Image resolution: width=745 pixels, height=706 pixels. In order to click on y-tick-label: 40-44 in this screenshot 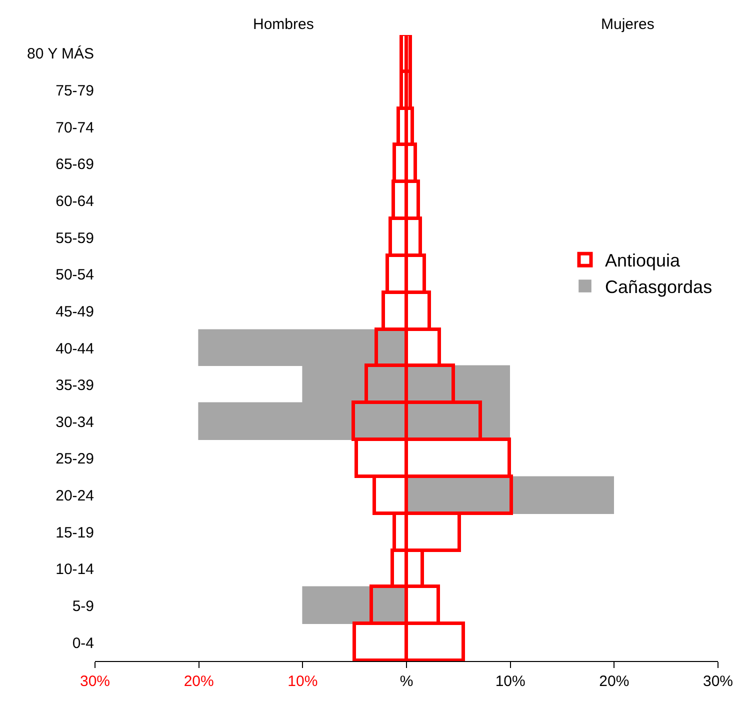, I will do `click(75, 349)`.